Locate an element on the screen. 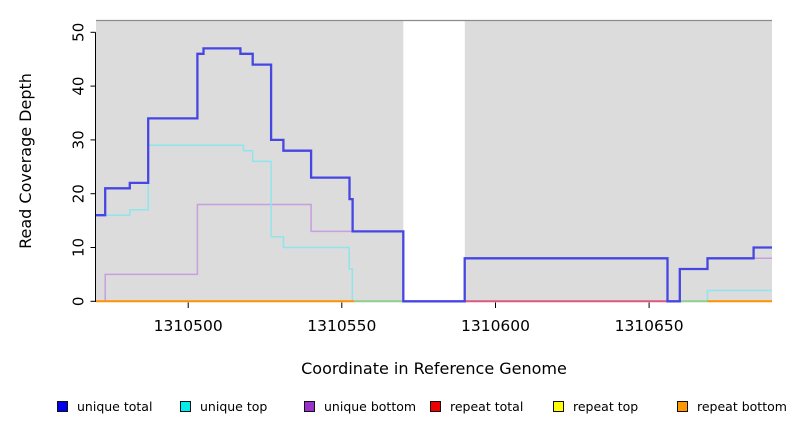  y-tick-label: 10 is located at coordinates (79, 247).